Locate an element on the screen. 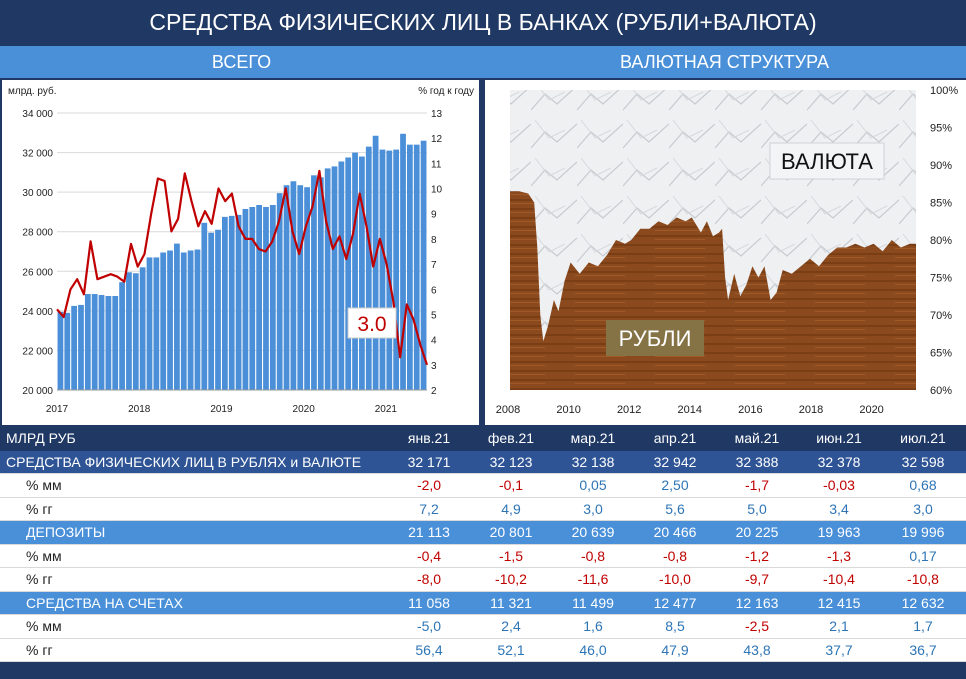 The width and height of the screenshot is (966, 679). table-row: % мм -2,0 -0,1 0,05 2,50 -1,7 -0,03 0,68 is located at coordinates (483, 485).